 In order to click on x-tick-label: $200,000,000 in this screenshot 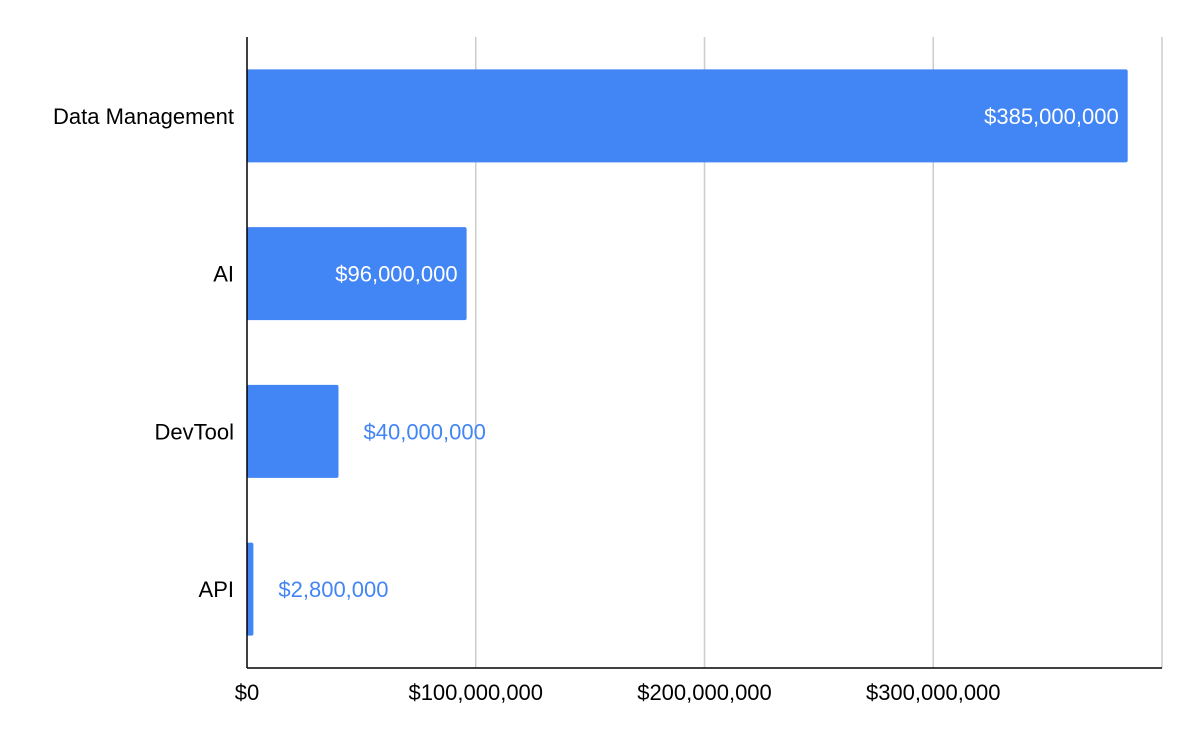, I will do `click(704, 692)`.